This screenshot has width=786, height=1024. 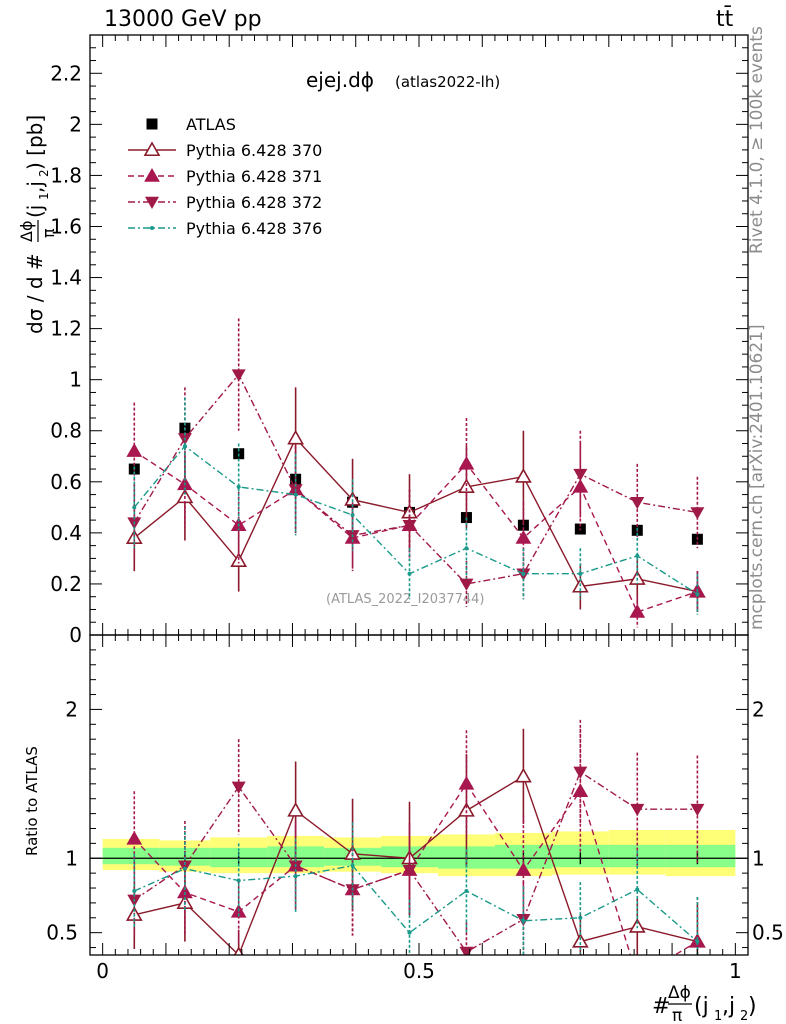 I want to click on main-y-tick-label: 0.4, so click(x=66, y=533).